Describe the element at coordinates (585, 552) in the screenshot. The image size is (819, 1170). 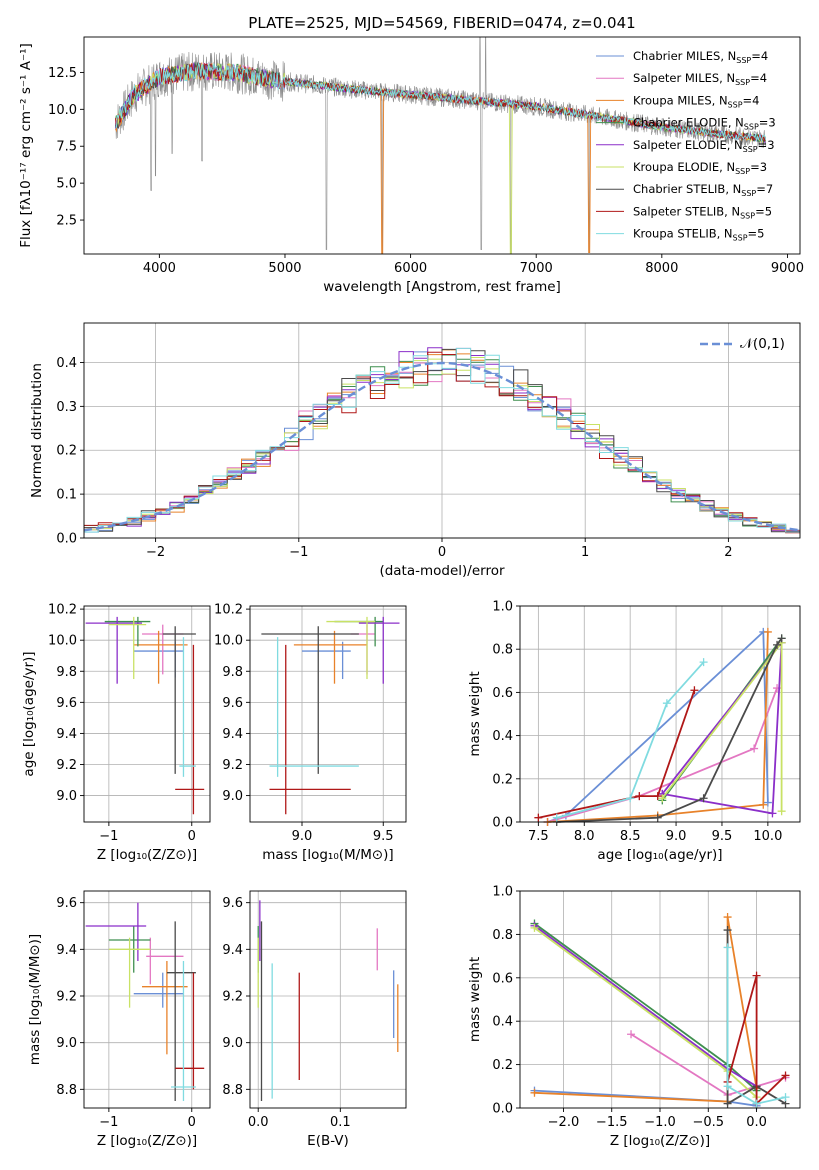
I see `x-tick-label: 1` at that location.